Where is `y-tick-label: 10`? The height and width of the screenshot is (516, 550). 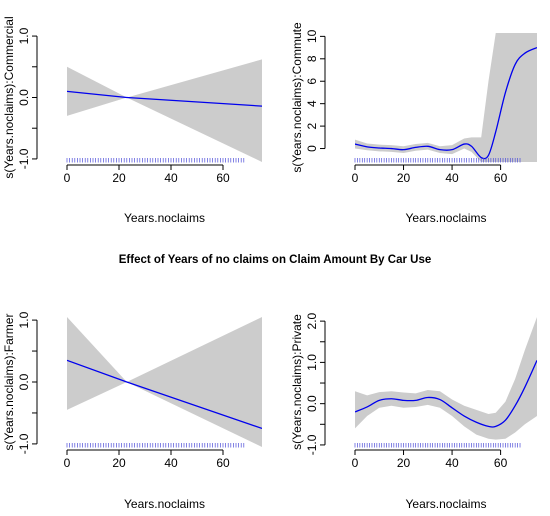 y-tick-label: 10 is located at coordinates (312, 36).